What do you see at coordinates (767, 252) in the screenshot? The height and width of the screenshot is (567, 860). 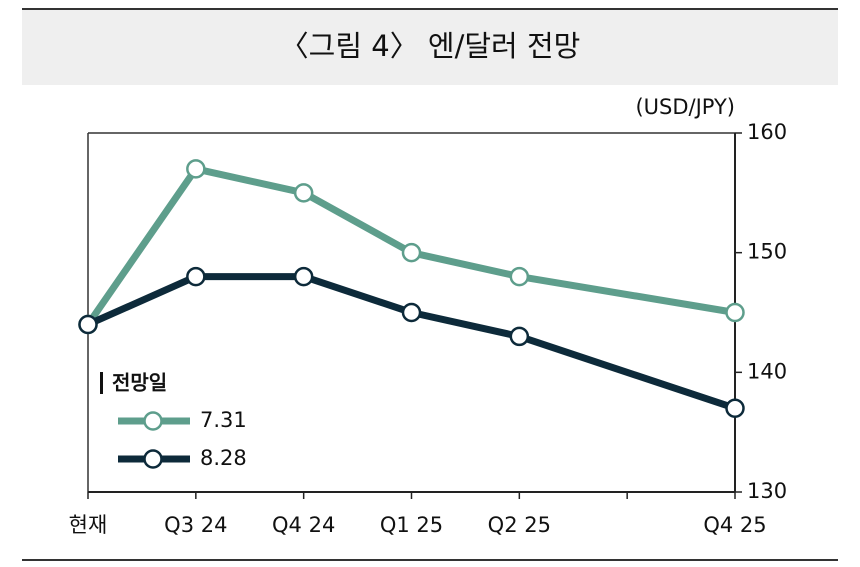 I see `y-tick-label: 150` at bounding box center [767, 252].